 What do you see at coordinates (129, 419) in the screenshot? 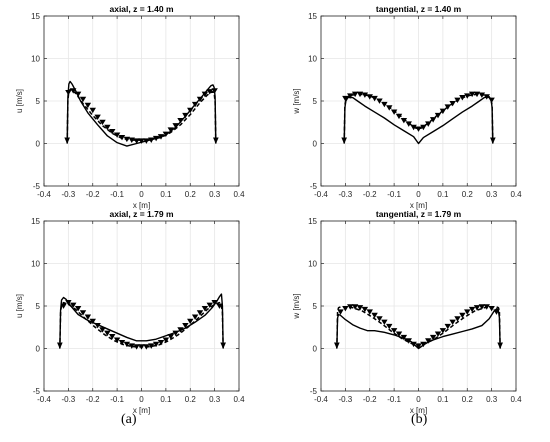
I see `panel-label-a: (a)` at bounding box center [129, 419].